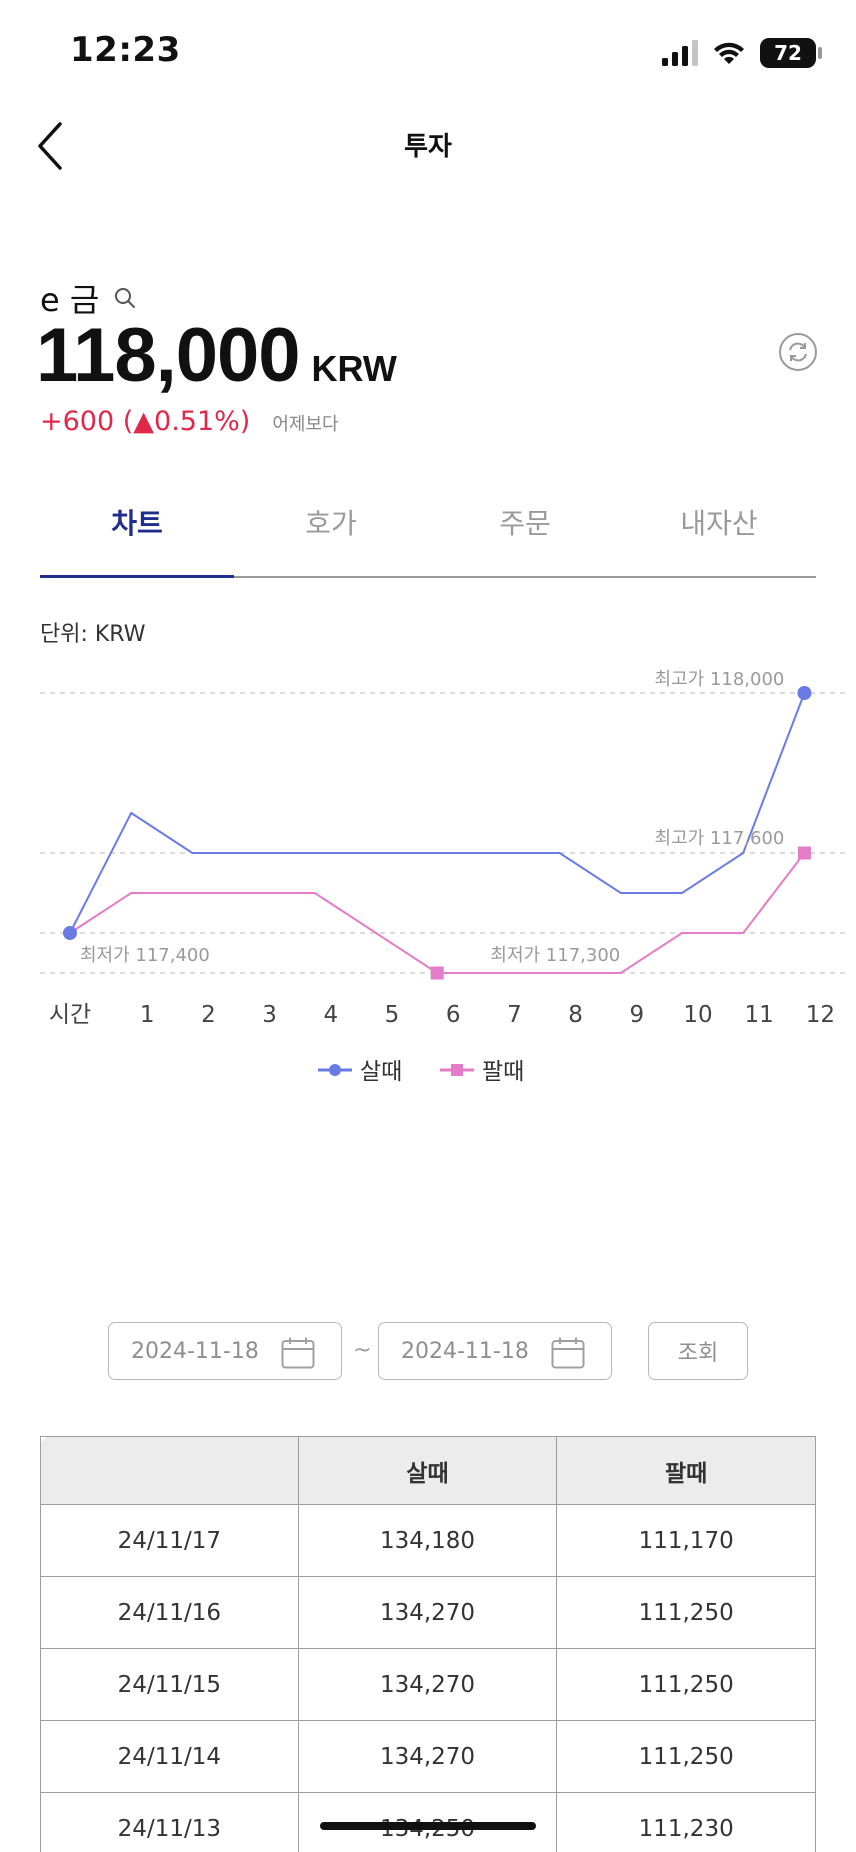 The height and width of the screenshot is (1852, 856). Describe the element at coordinates (686, 1540) in the screenshot. I see `table-cell-sell: 111,170` at that location.